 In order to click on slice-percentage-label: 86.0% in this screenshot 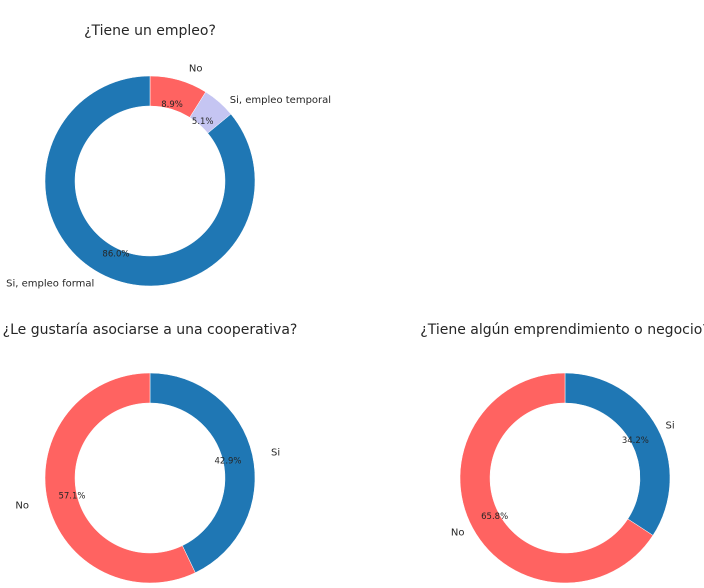, I will do `click(115, 254)`.